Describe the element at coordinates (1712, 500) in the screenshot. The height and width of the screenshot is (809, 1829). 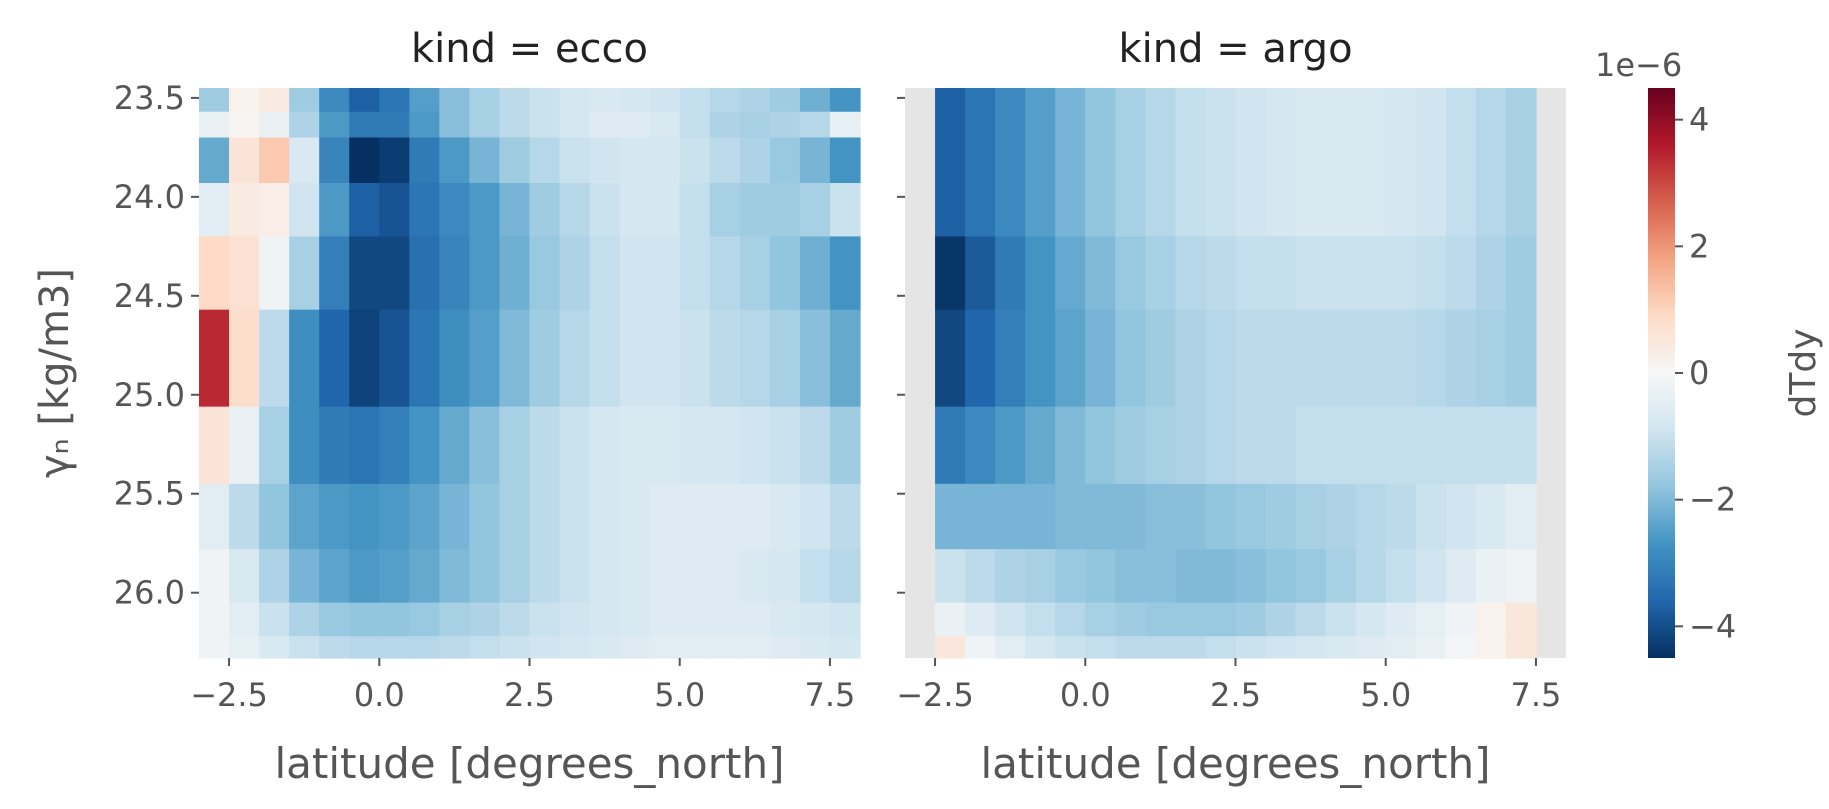
I see `colorbar-tick-label: −2` at that location.